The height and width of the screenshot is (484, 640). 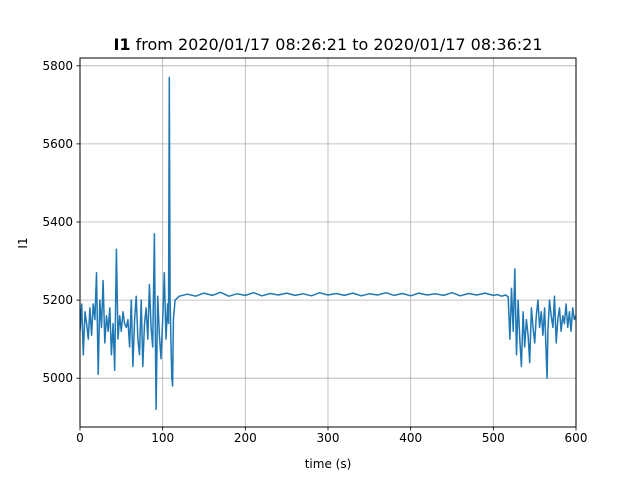 What do you see at coordinates (576, 438) in the screenshot?
I see `x-tick-label: 600` at bounding box center [576, 438].